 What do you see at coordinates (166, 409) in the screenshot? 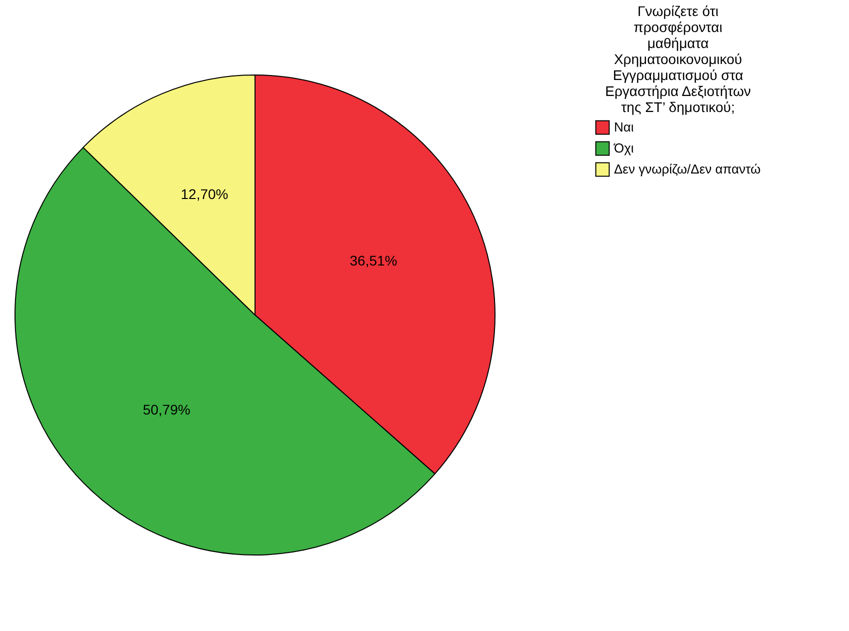
I see `data-label: 50,79%` at bounding box center [166, 409].